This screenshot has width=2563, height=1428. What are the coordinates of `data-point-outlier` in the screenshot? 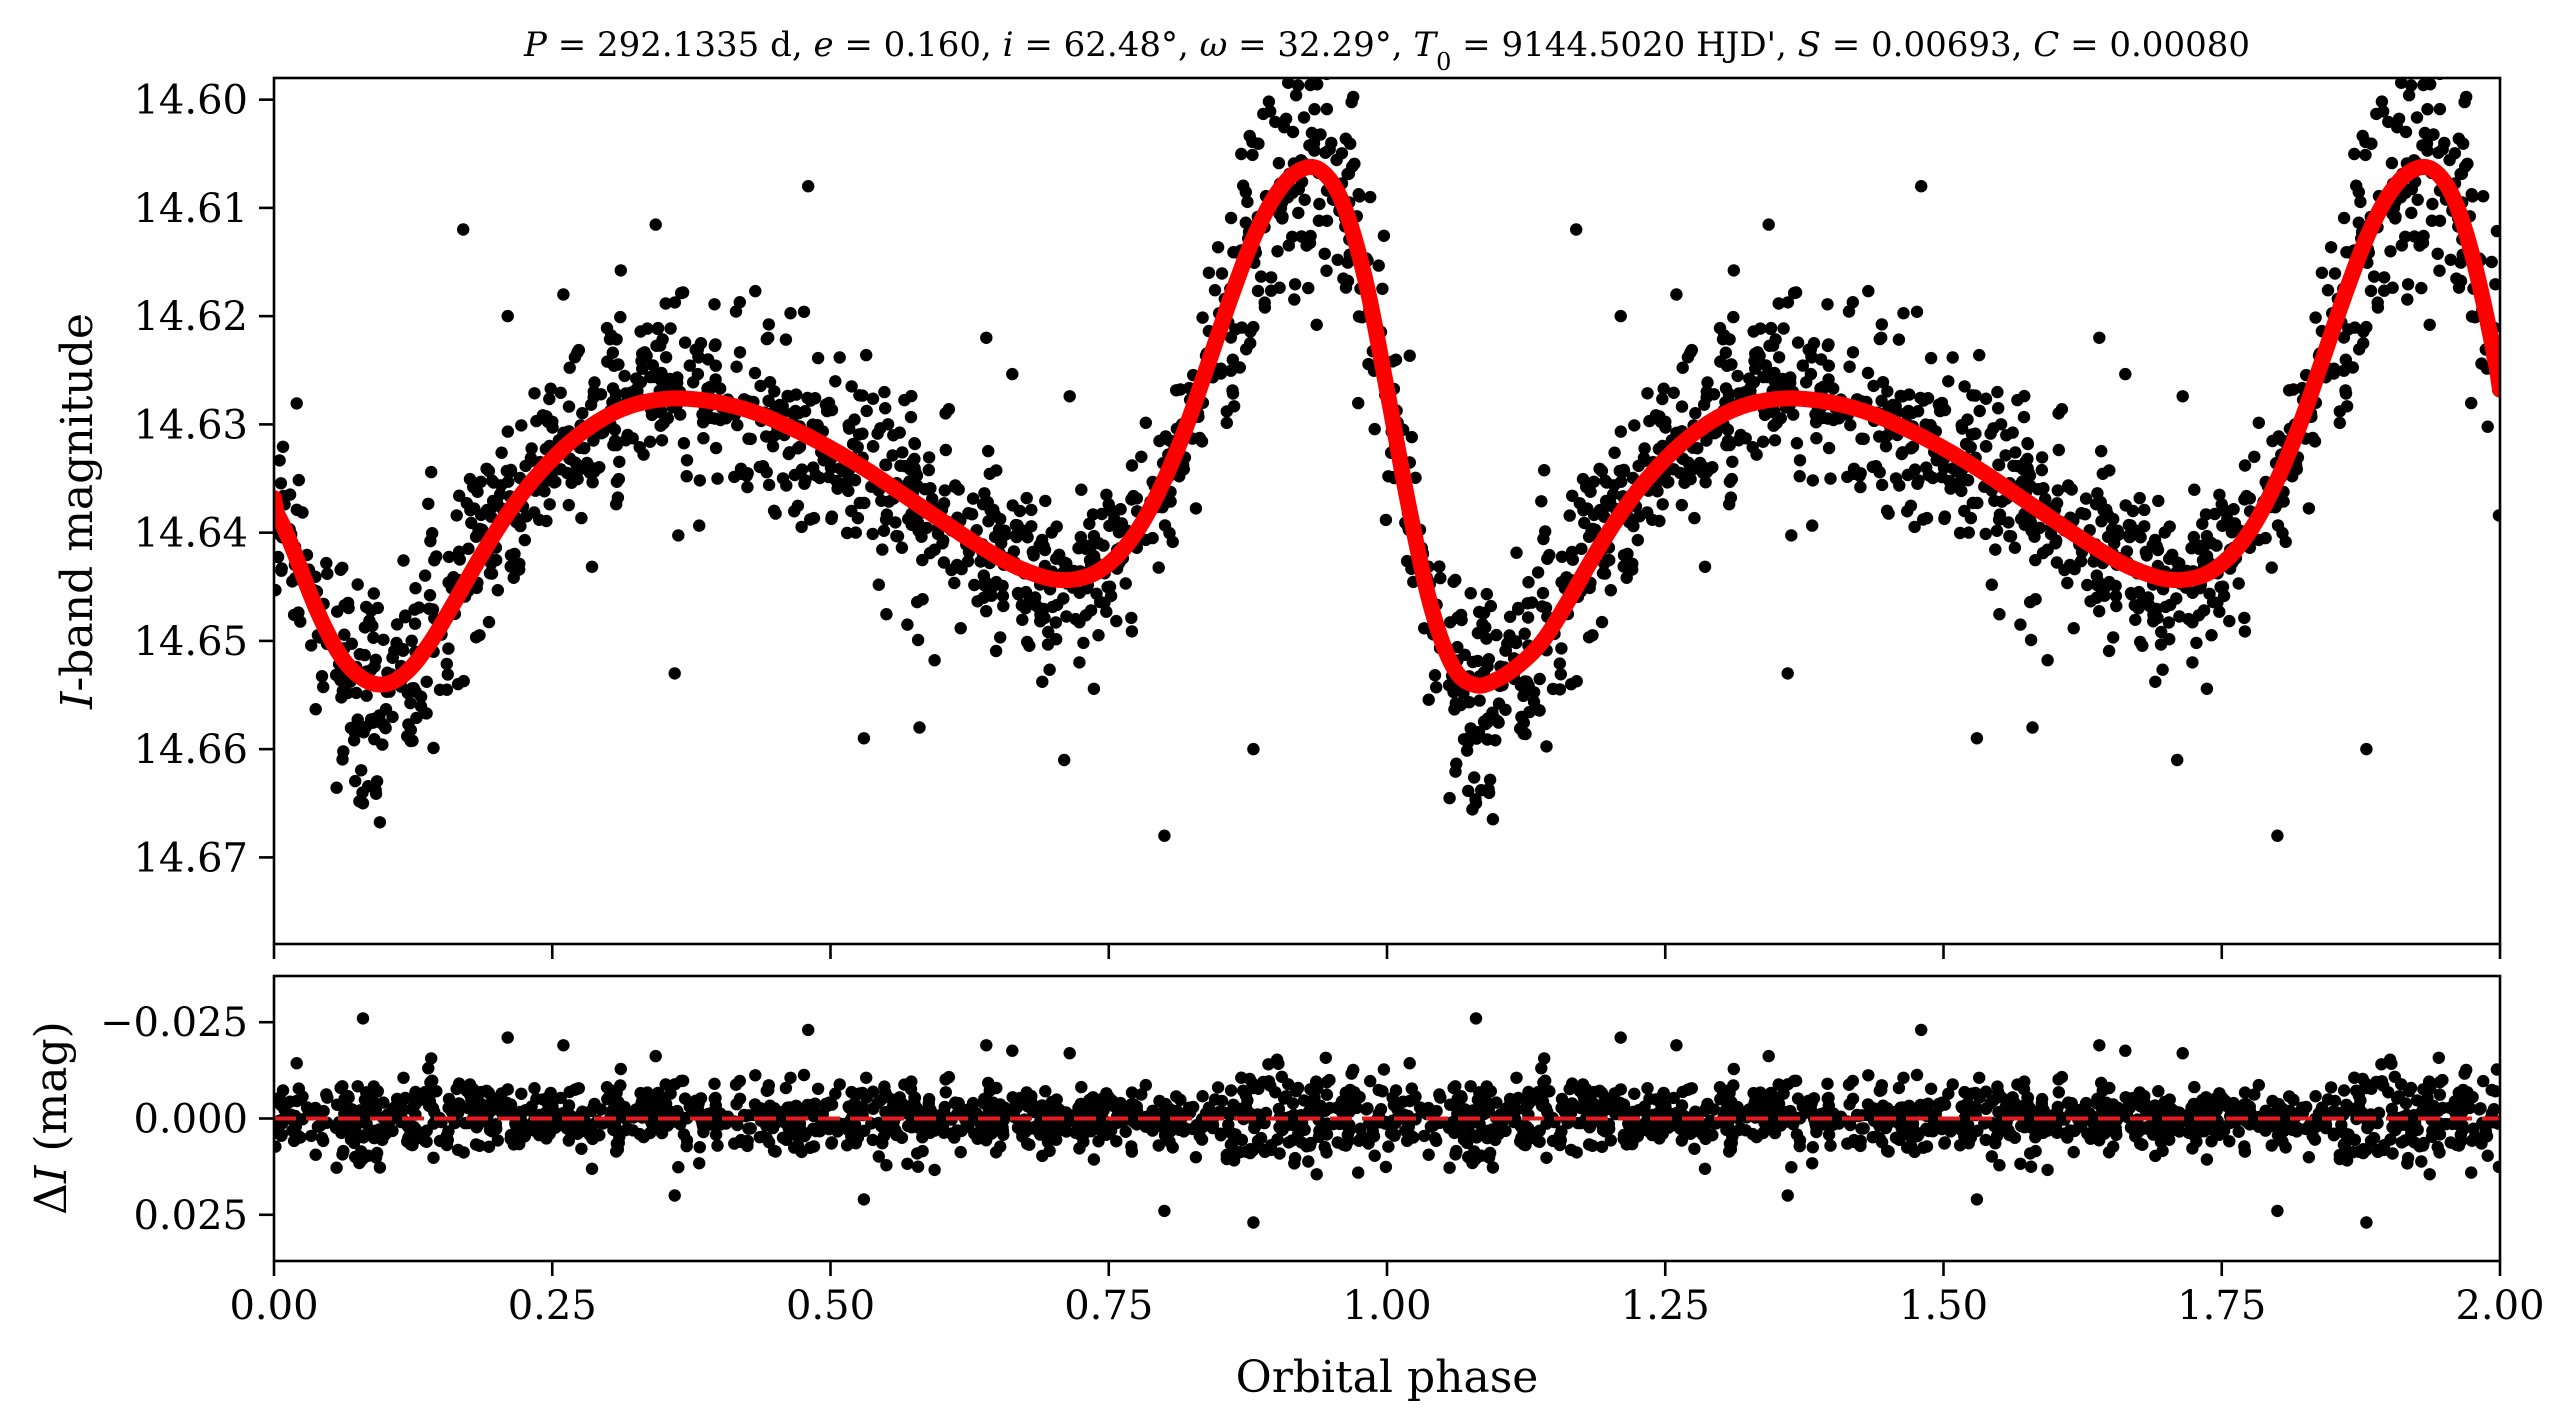 It's located at (1977, 738).